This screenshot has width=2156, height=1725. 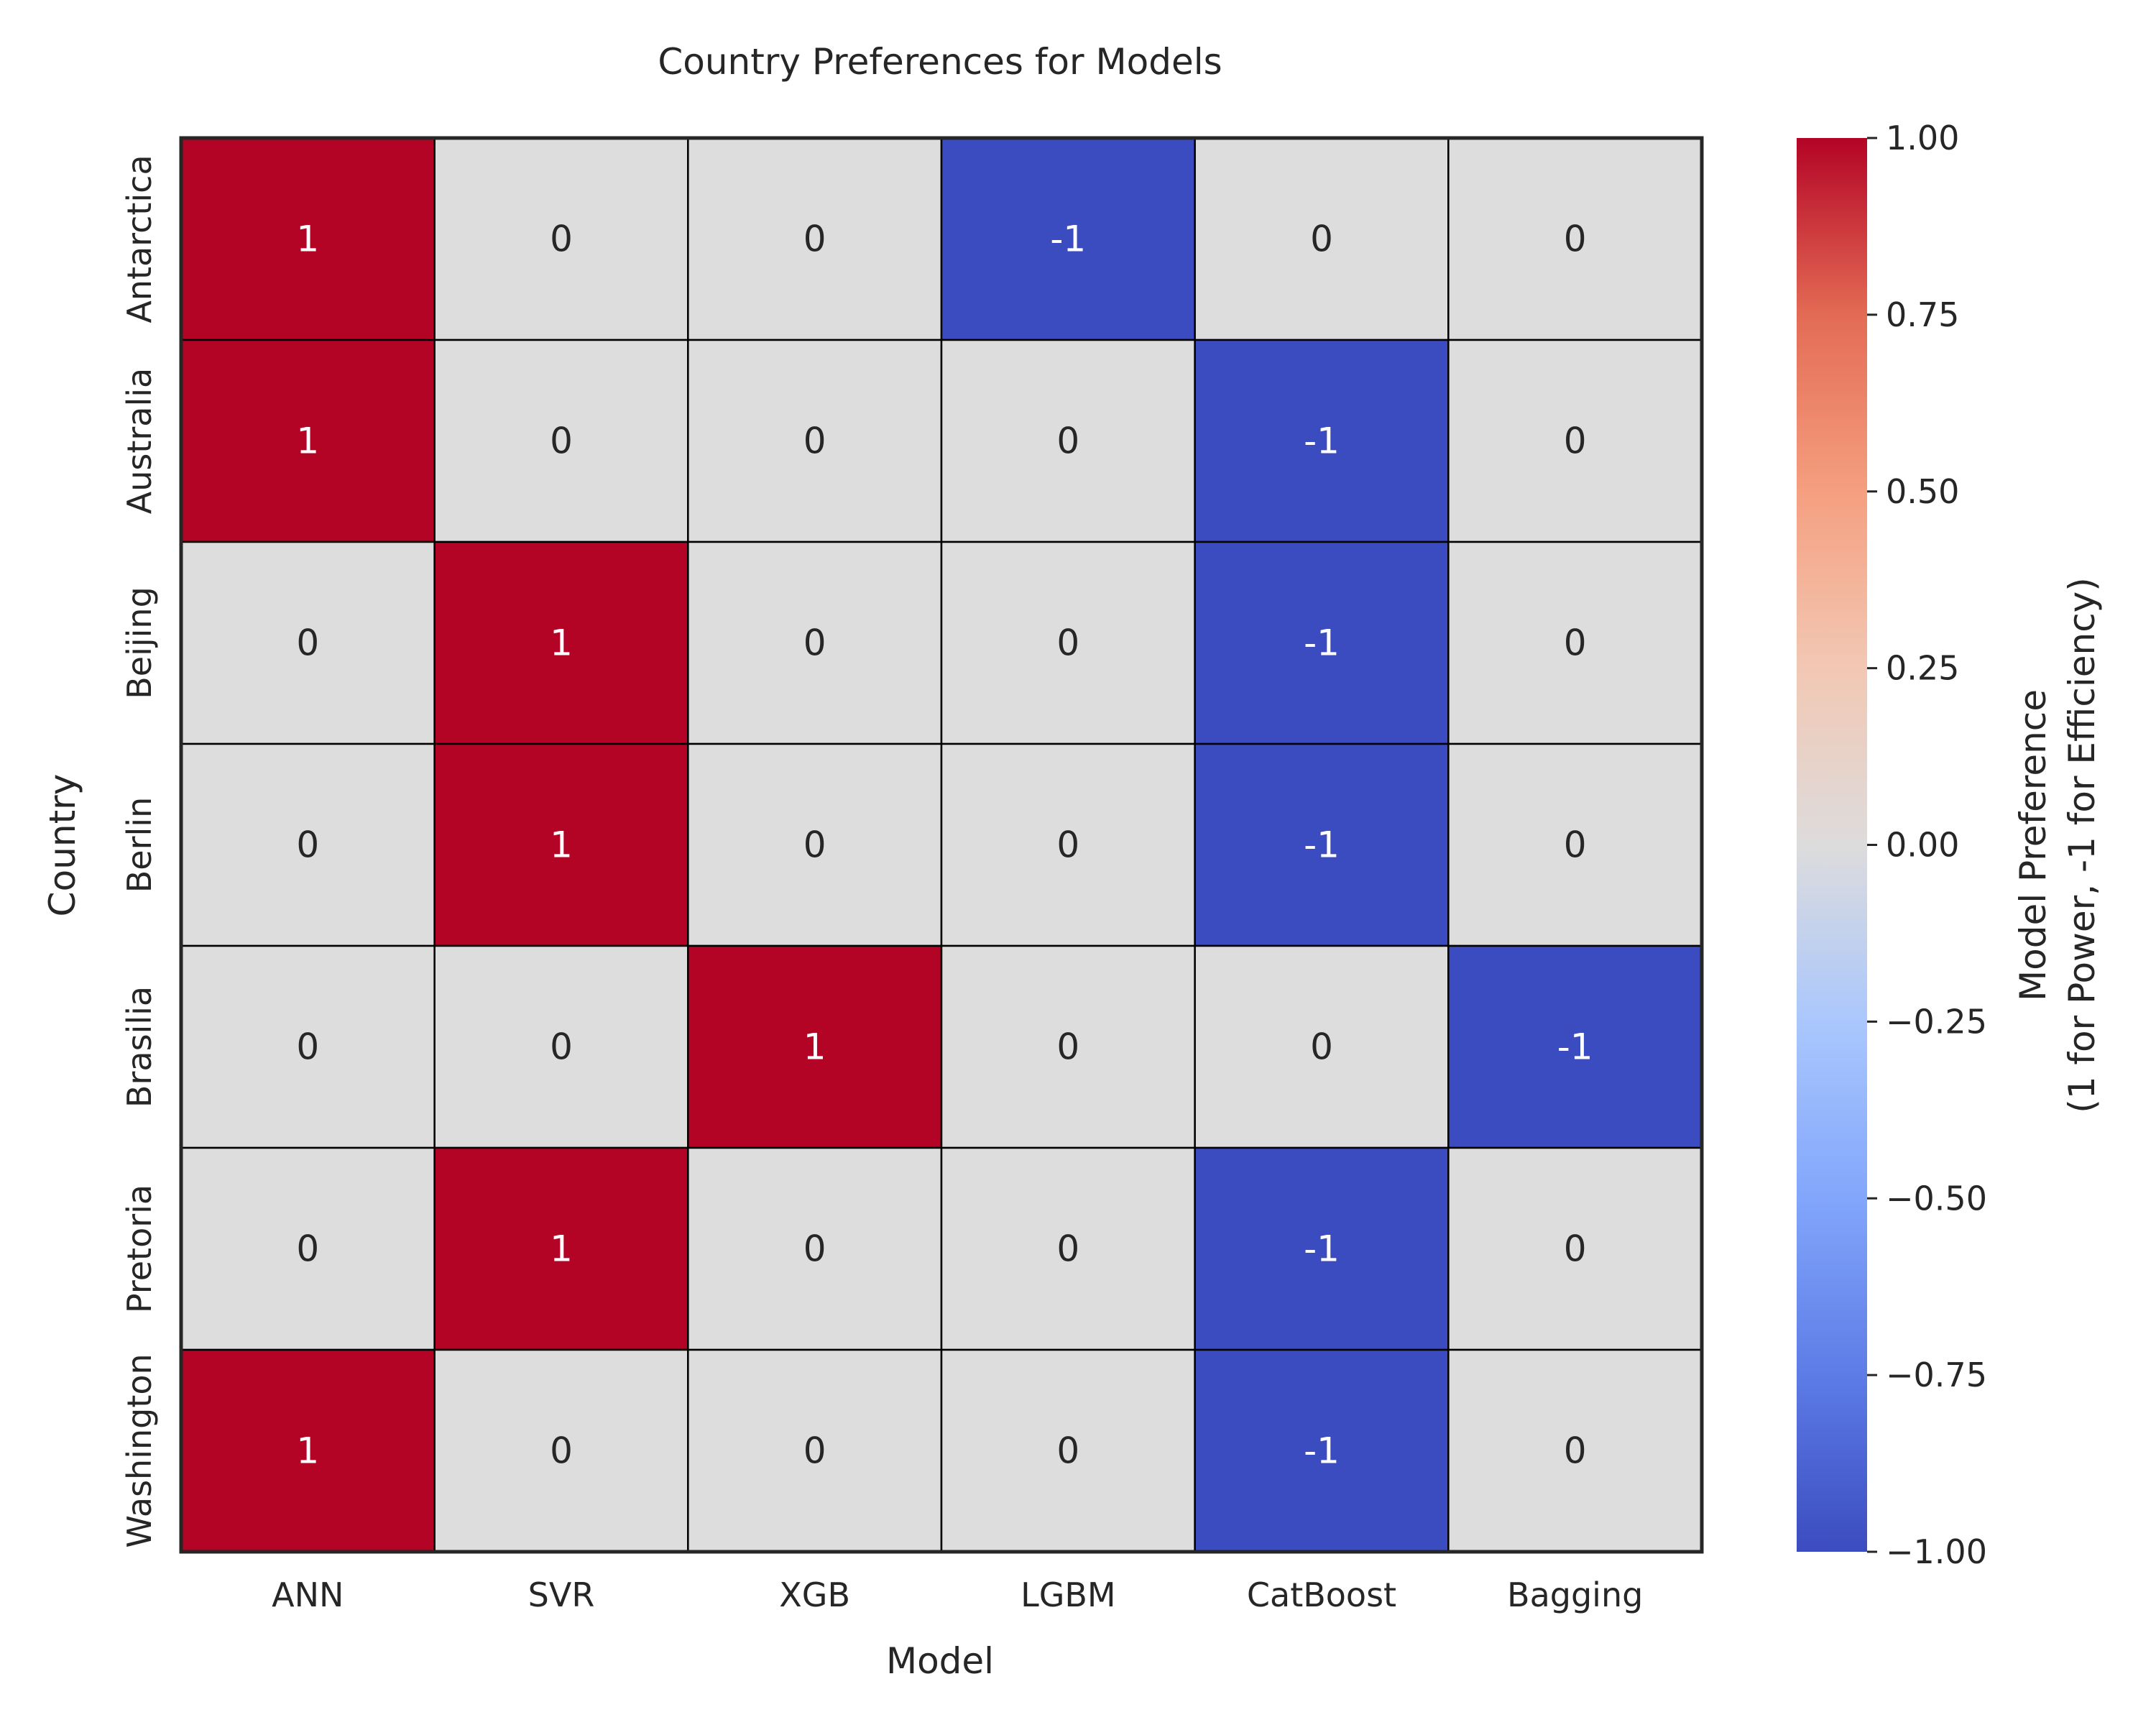 I want to click on x-axis-label: Model, so click(x=940, y=1661).